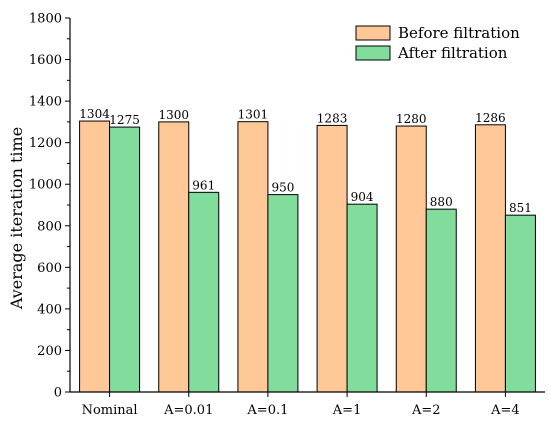 The height and width of the screenshot is (426, 550). Describe the element at coordinates (373, 53) in the screenshot. I see `legend-swatch-after` at that location.